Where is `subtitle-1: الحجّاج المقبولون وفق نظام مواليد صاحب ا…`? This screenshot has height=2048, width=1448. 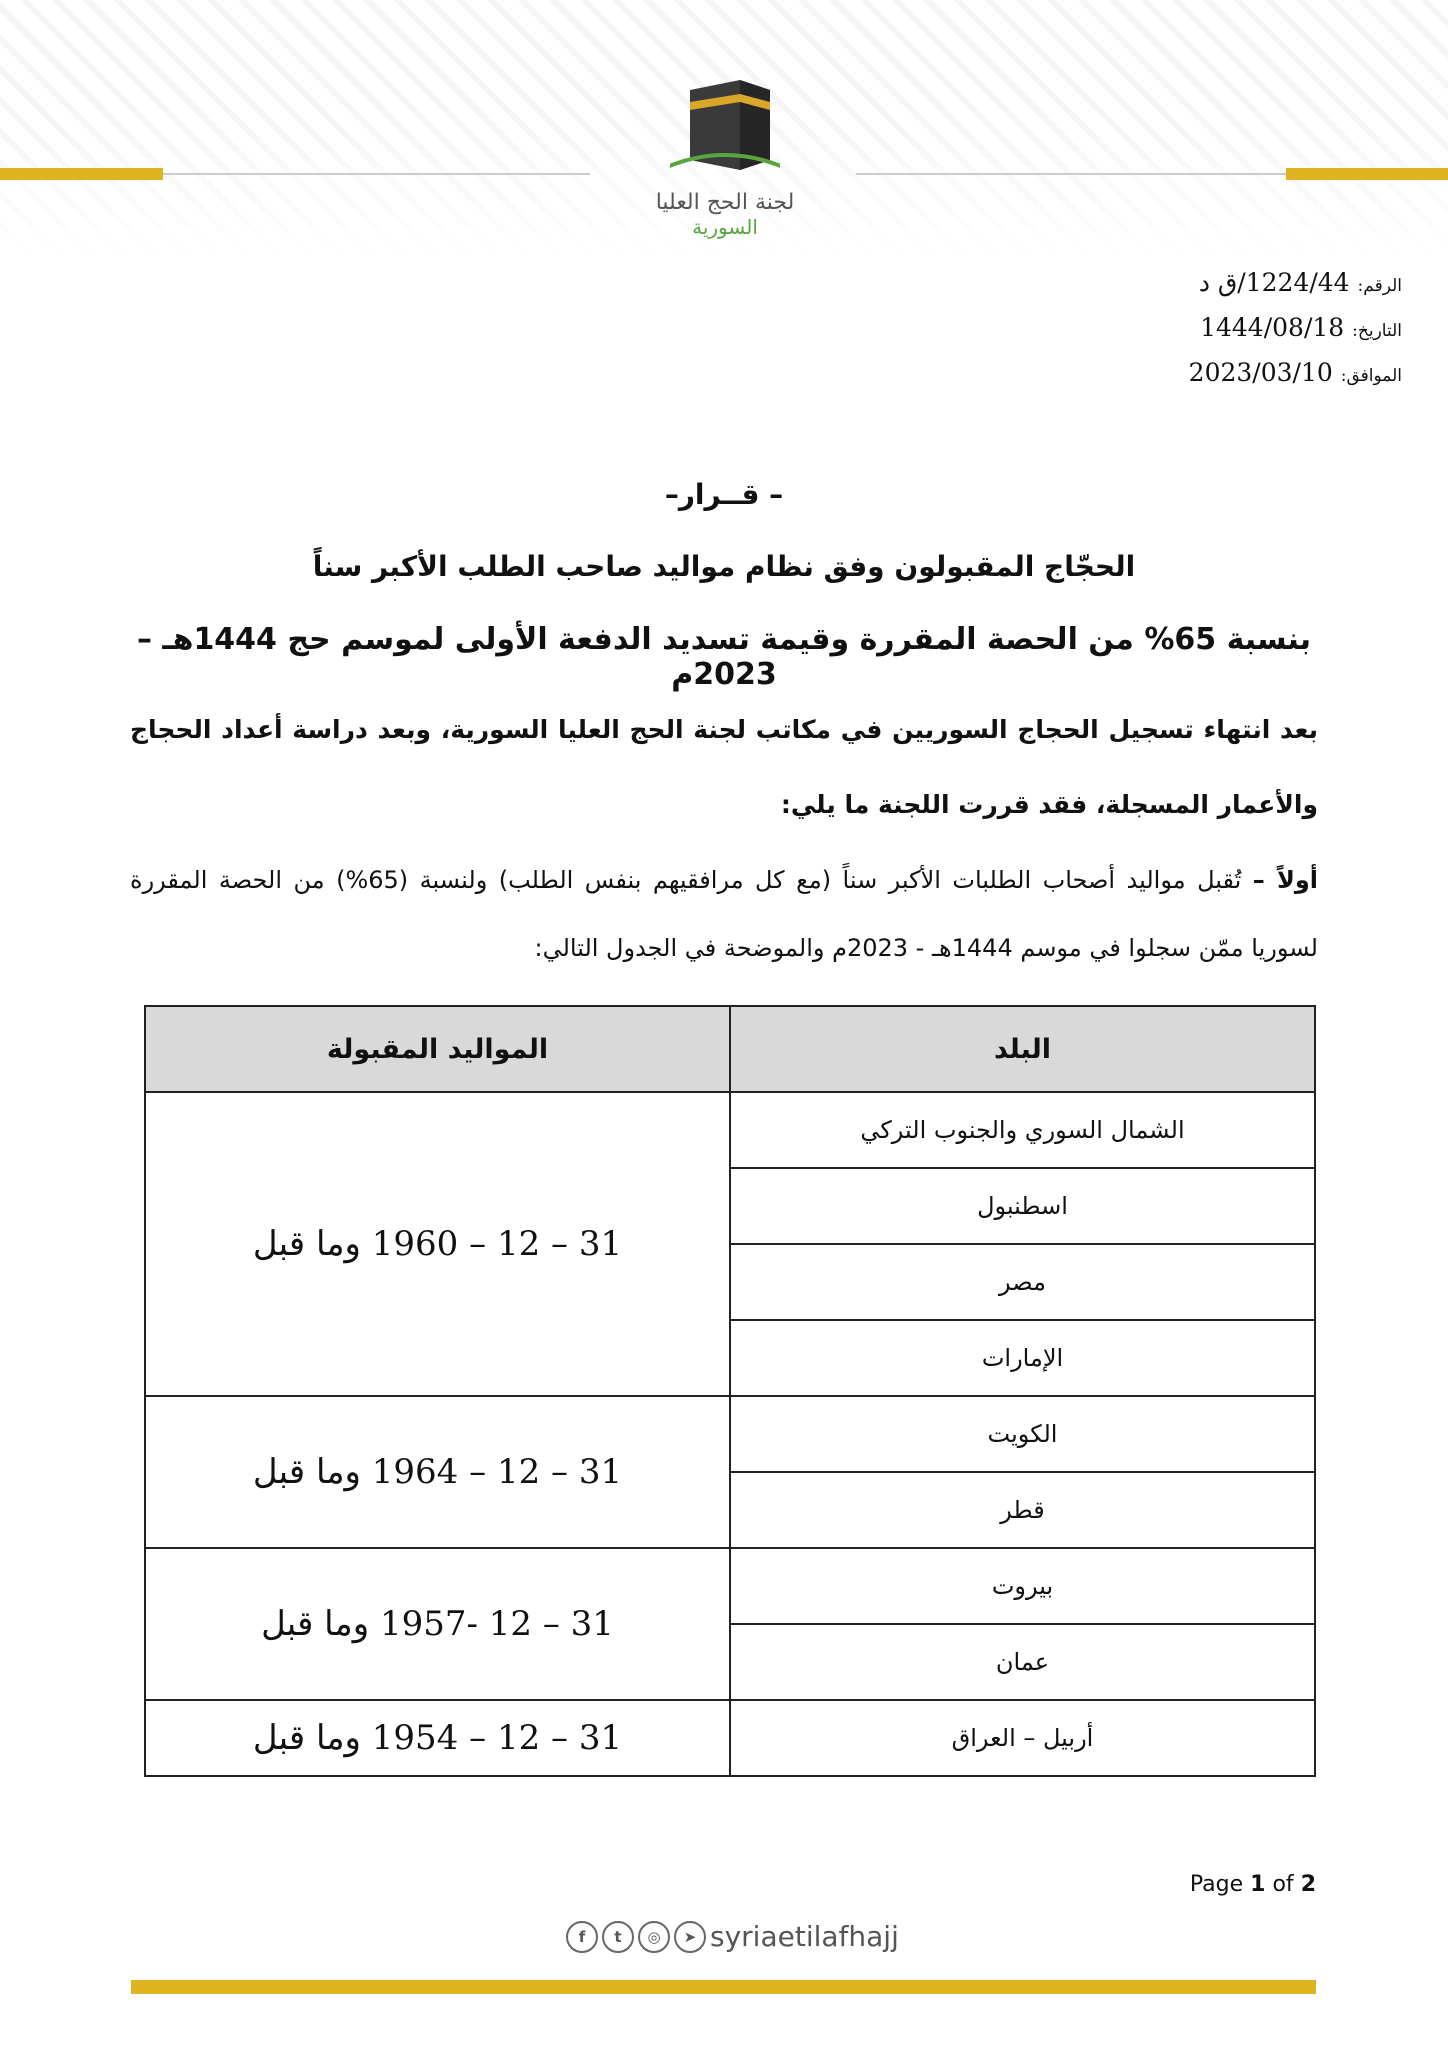
subtitle-1: الحجّاج المقبولون وفق نظام مواليد صاحب ا… is located at coordinates (724, 566).